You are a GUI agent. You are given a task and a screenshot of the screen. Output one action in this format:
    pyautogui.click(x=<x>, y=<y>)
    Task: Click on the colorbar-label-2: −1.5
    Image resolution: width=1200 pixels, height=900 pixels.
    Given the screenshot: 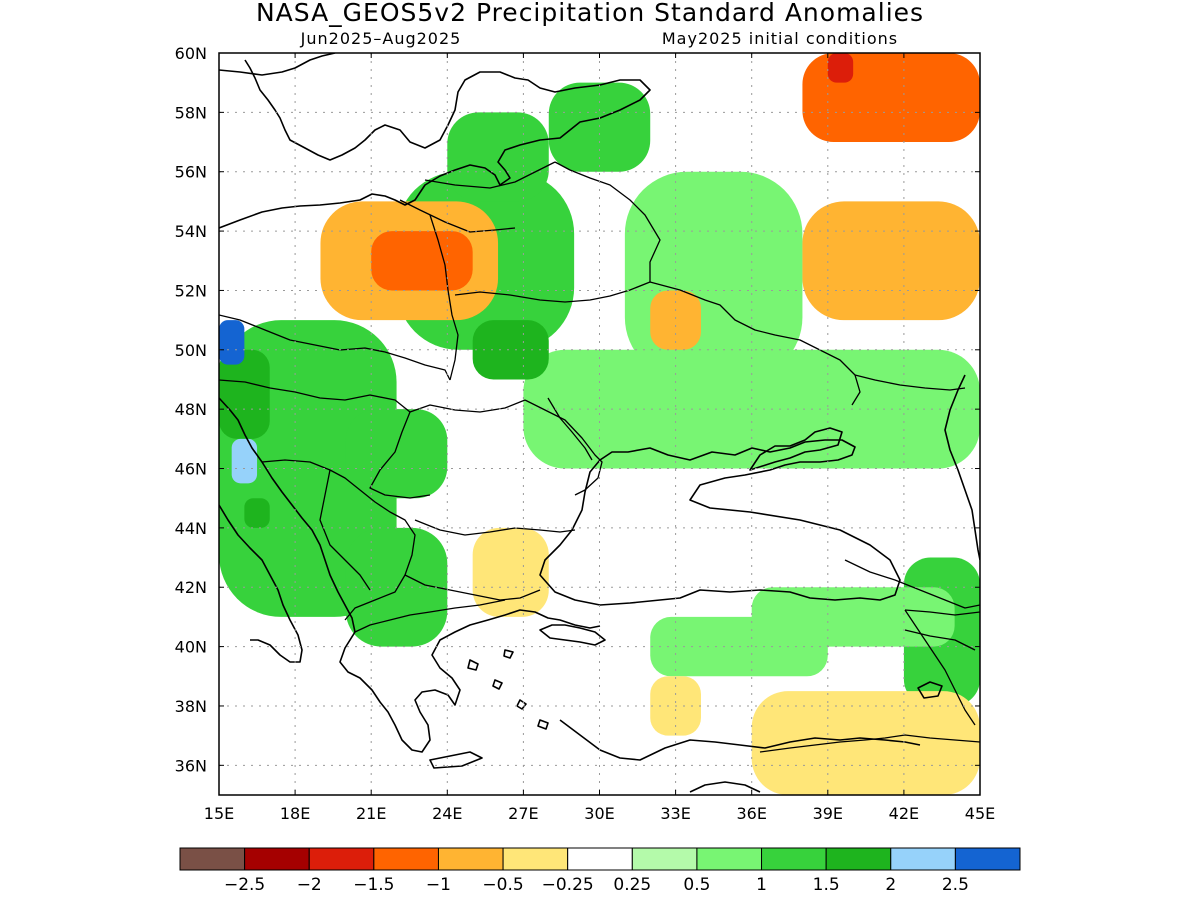 What is the action you would take?
    pyautogui.click(x=373, y=885)
    